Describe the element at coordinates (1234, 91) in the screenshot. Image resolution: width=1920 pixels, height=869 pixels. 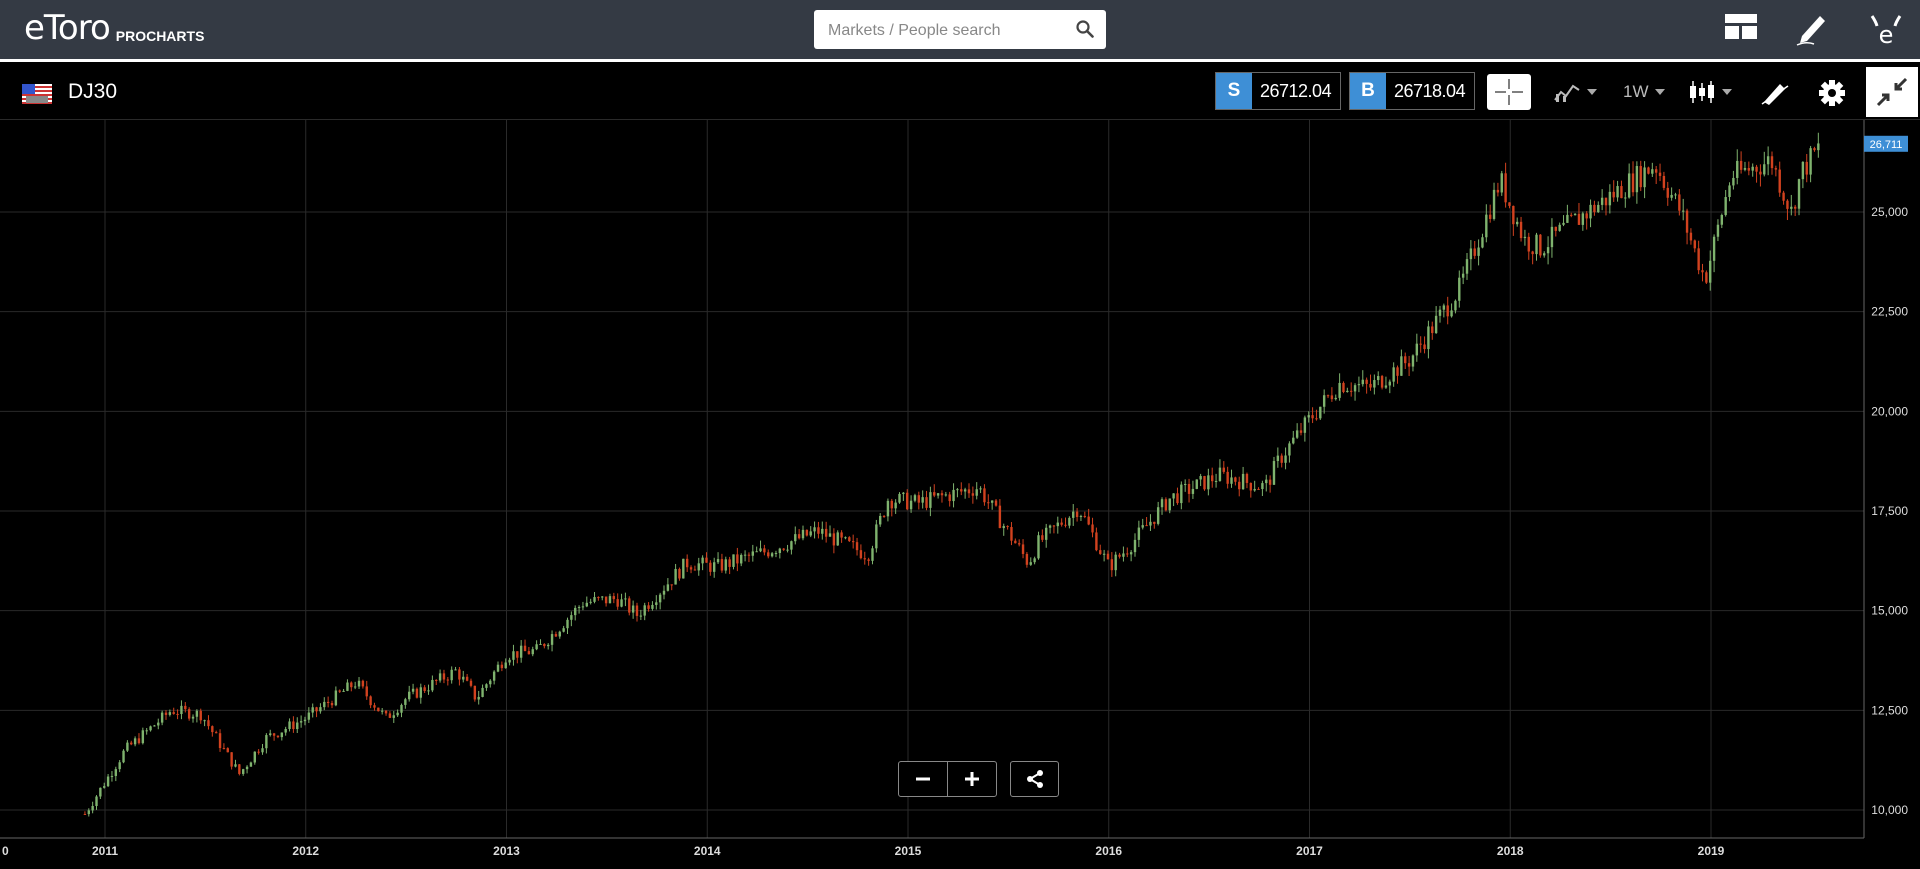
I see `sell-tag: S` at that location.